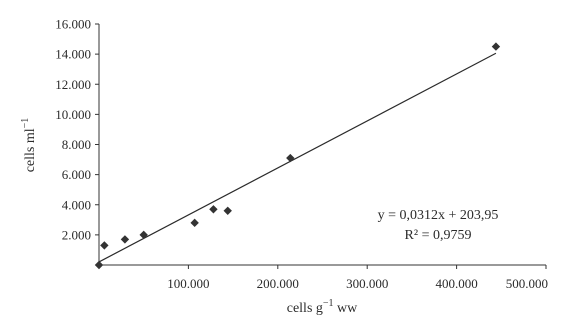 The width and height of the screenshot is (581, 326). Describe the element at coordinates (73, 54) in the screenshot. I see `y-tick-label: 14.000` at that location.